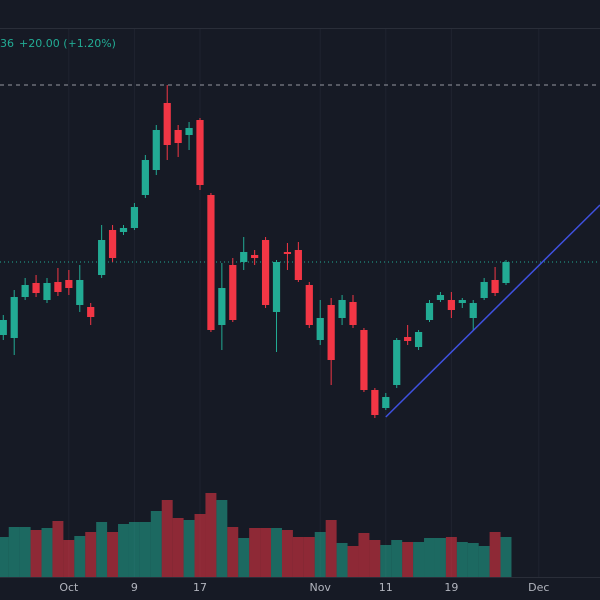 The height and width of the screenshot is (600, 600). Describe the element at coordinates (320, 587) in the screenshot. I see `x-tick-label: Nov` at that location.